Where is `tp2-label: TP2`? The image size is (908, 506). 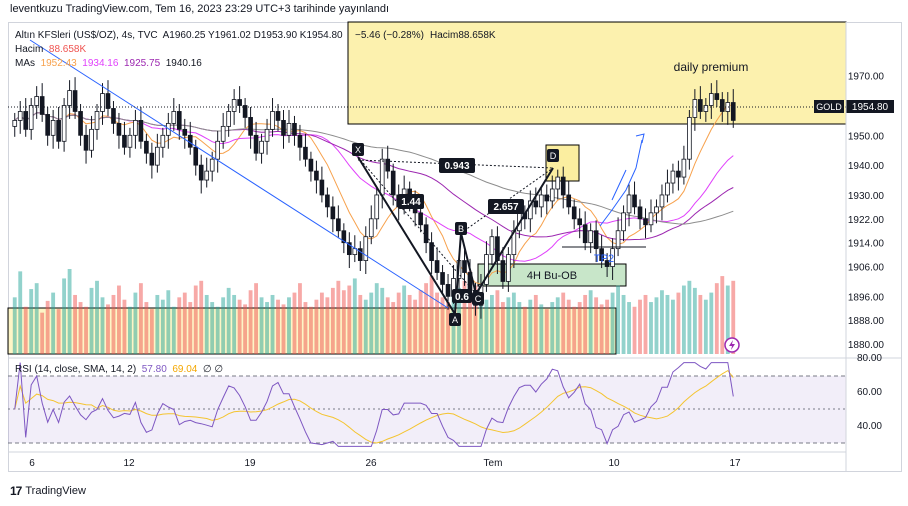 tp2-label: TP2 is located at coordinates (604, 259).